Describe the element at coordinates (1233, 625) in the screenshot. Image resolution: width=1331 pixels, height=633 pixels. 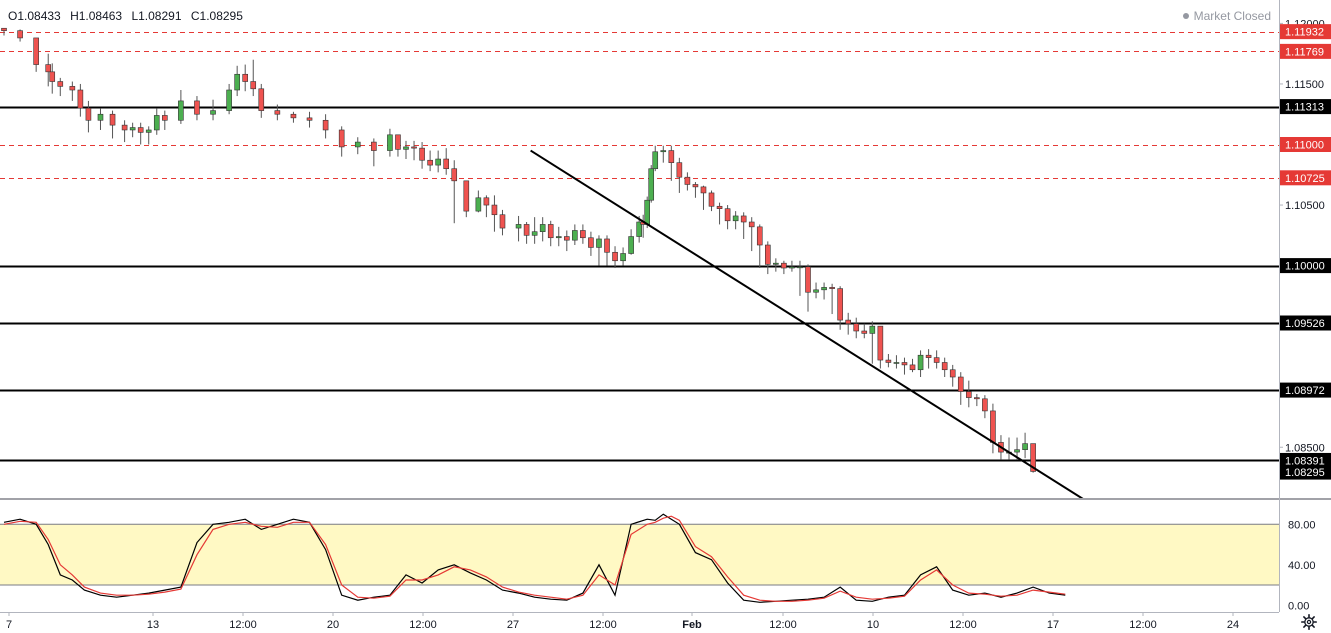
I see `time-tick-label: 24` at that location.